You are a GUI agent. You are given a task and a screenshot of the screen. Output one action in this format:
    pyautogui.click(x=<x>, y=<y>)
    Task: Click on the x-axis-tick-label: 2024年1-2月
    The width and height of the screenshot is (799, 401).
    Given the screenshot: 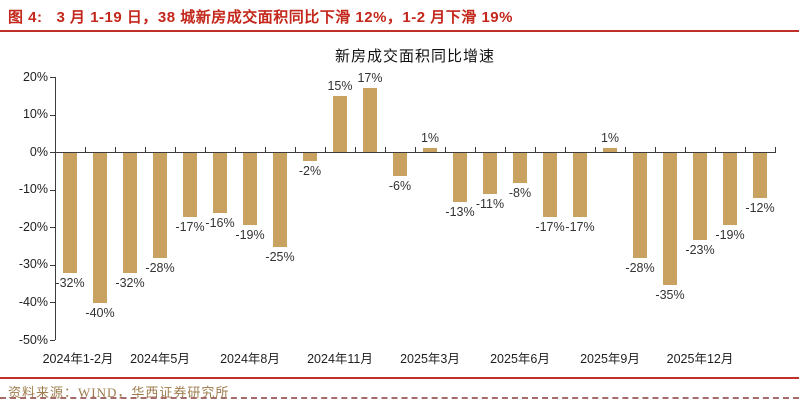 What is the action you would take?
    pyautogui.click(x=78, y=359)
    